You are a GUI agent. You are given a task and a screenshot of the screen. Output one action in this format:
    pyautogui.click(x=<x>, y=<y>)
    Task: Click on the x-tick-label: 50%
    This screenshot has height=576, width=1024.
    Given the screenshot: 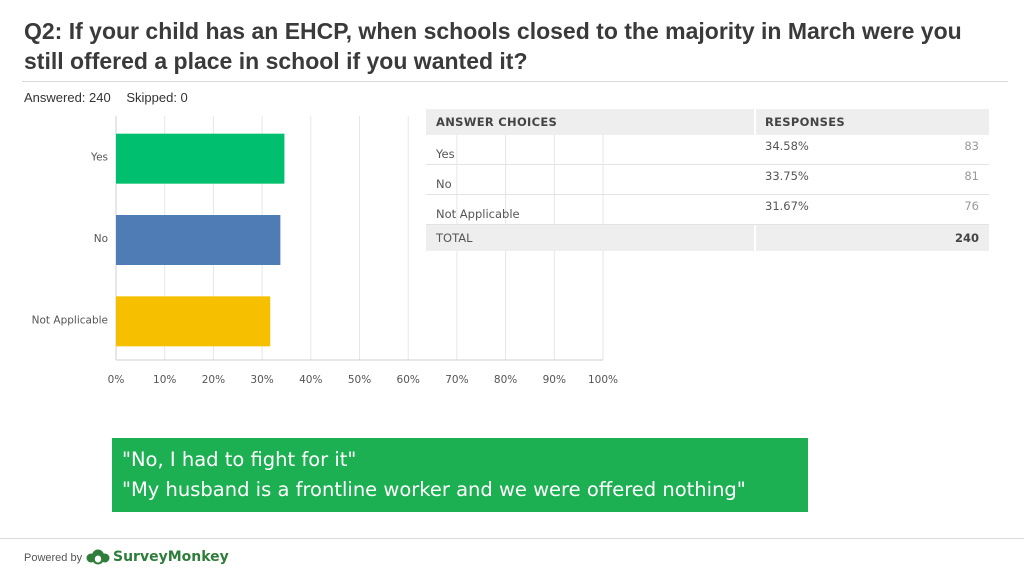 What is the action you would take?
    pyautogui.click(x=359, y=380)
    